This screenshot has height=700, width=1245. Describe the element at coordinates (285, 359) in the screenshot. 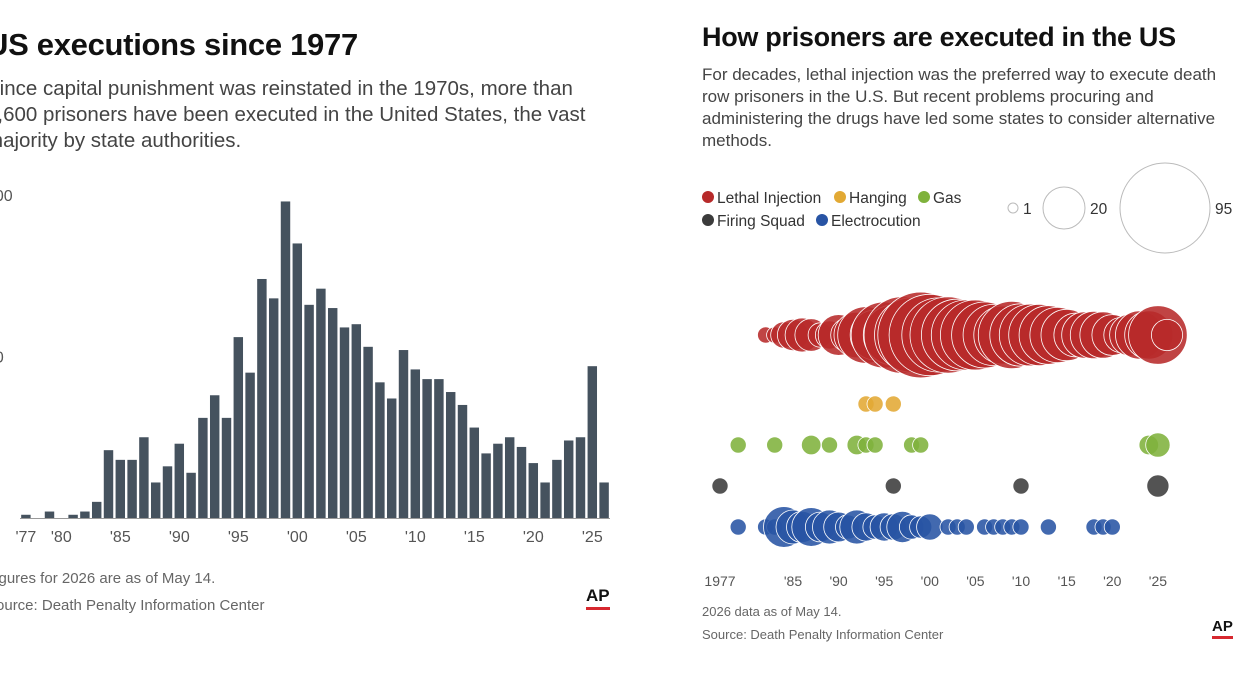

I see `bar-1999` at that location.